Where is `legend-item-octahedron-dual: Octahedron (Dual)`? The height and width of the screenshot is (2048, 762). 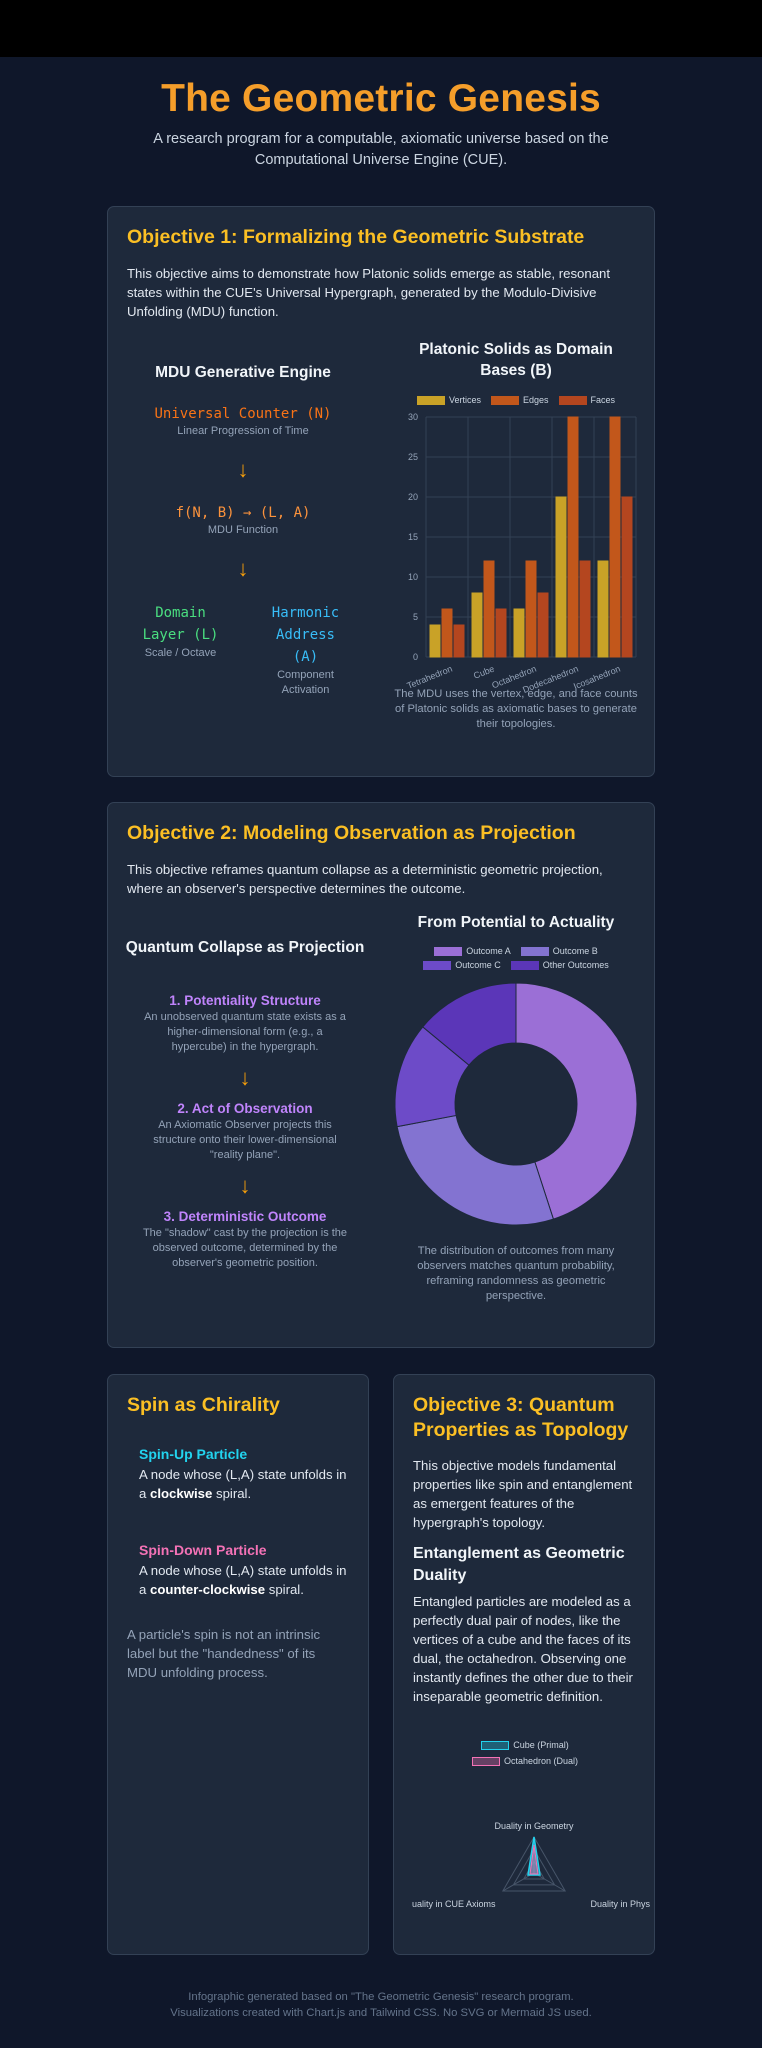 legend-item-octahedron-dual: Octahedron (Dual) is located at coordinates (525, 1761).